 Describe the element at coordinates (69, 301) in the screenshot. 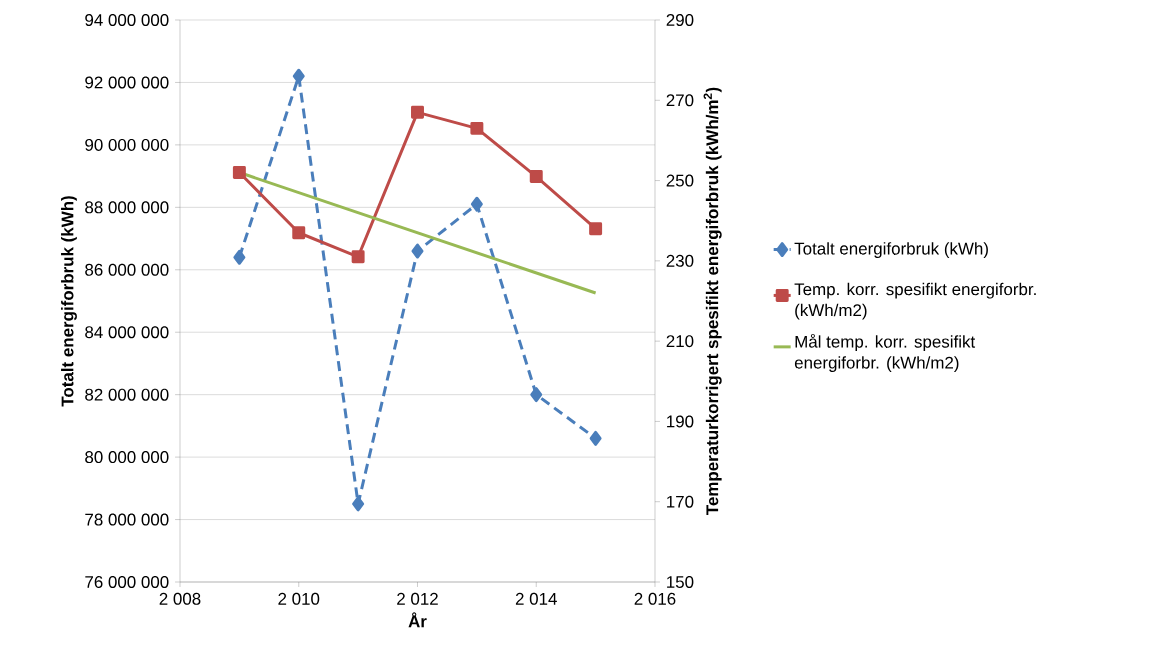

I see `y-axis-title: Totalt energiforbruk (kWh)` at that location.